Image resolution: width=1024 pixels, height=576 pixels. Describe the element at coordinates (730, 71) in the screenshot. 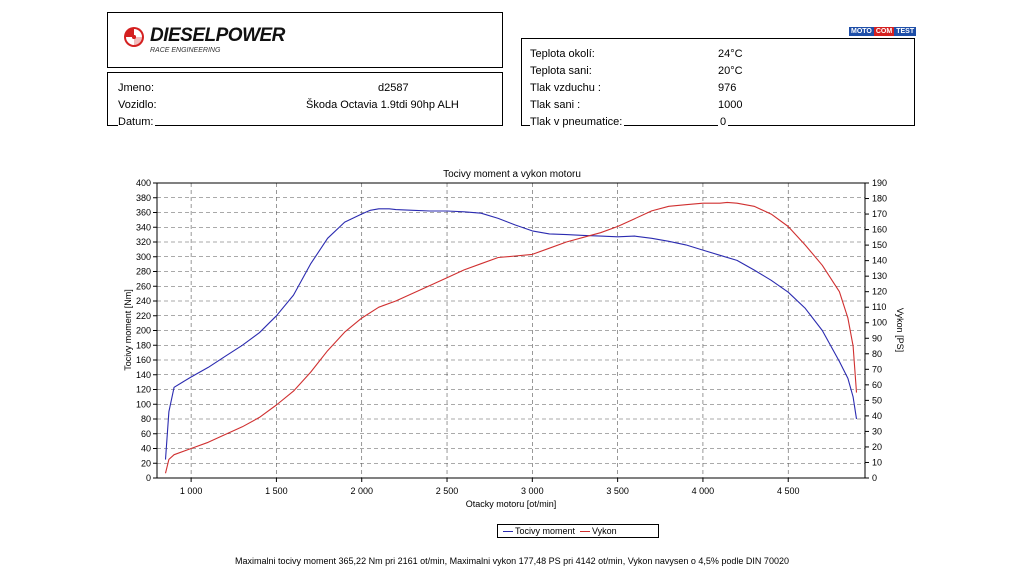

I see `cond-value-1: 20°C` at that location.